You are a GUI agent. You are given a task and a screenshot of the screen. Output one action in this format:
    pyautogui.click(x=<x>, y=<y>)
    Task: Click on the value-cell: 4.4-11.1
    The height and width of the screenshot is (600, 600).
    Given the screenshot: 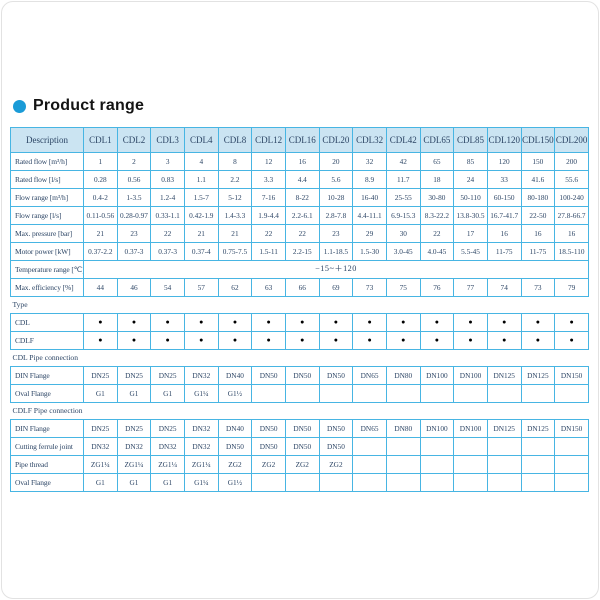 What is the action you would take?
    pyautogui.click(x=369, y=215)
    